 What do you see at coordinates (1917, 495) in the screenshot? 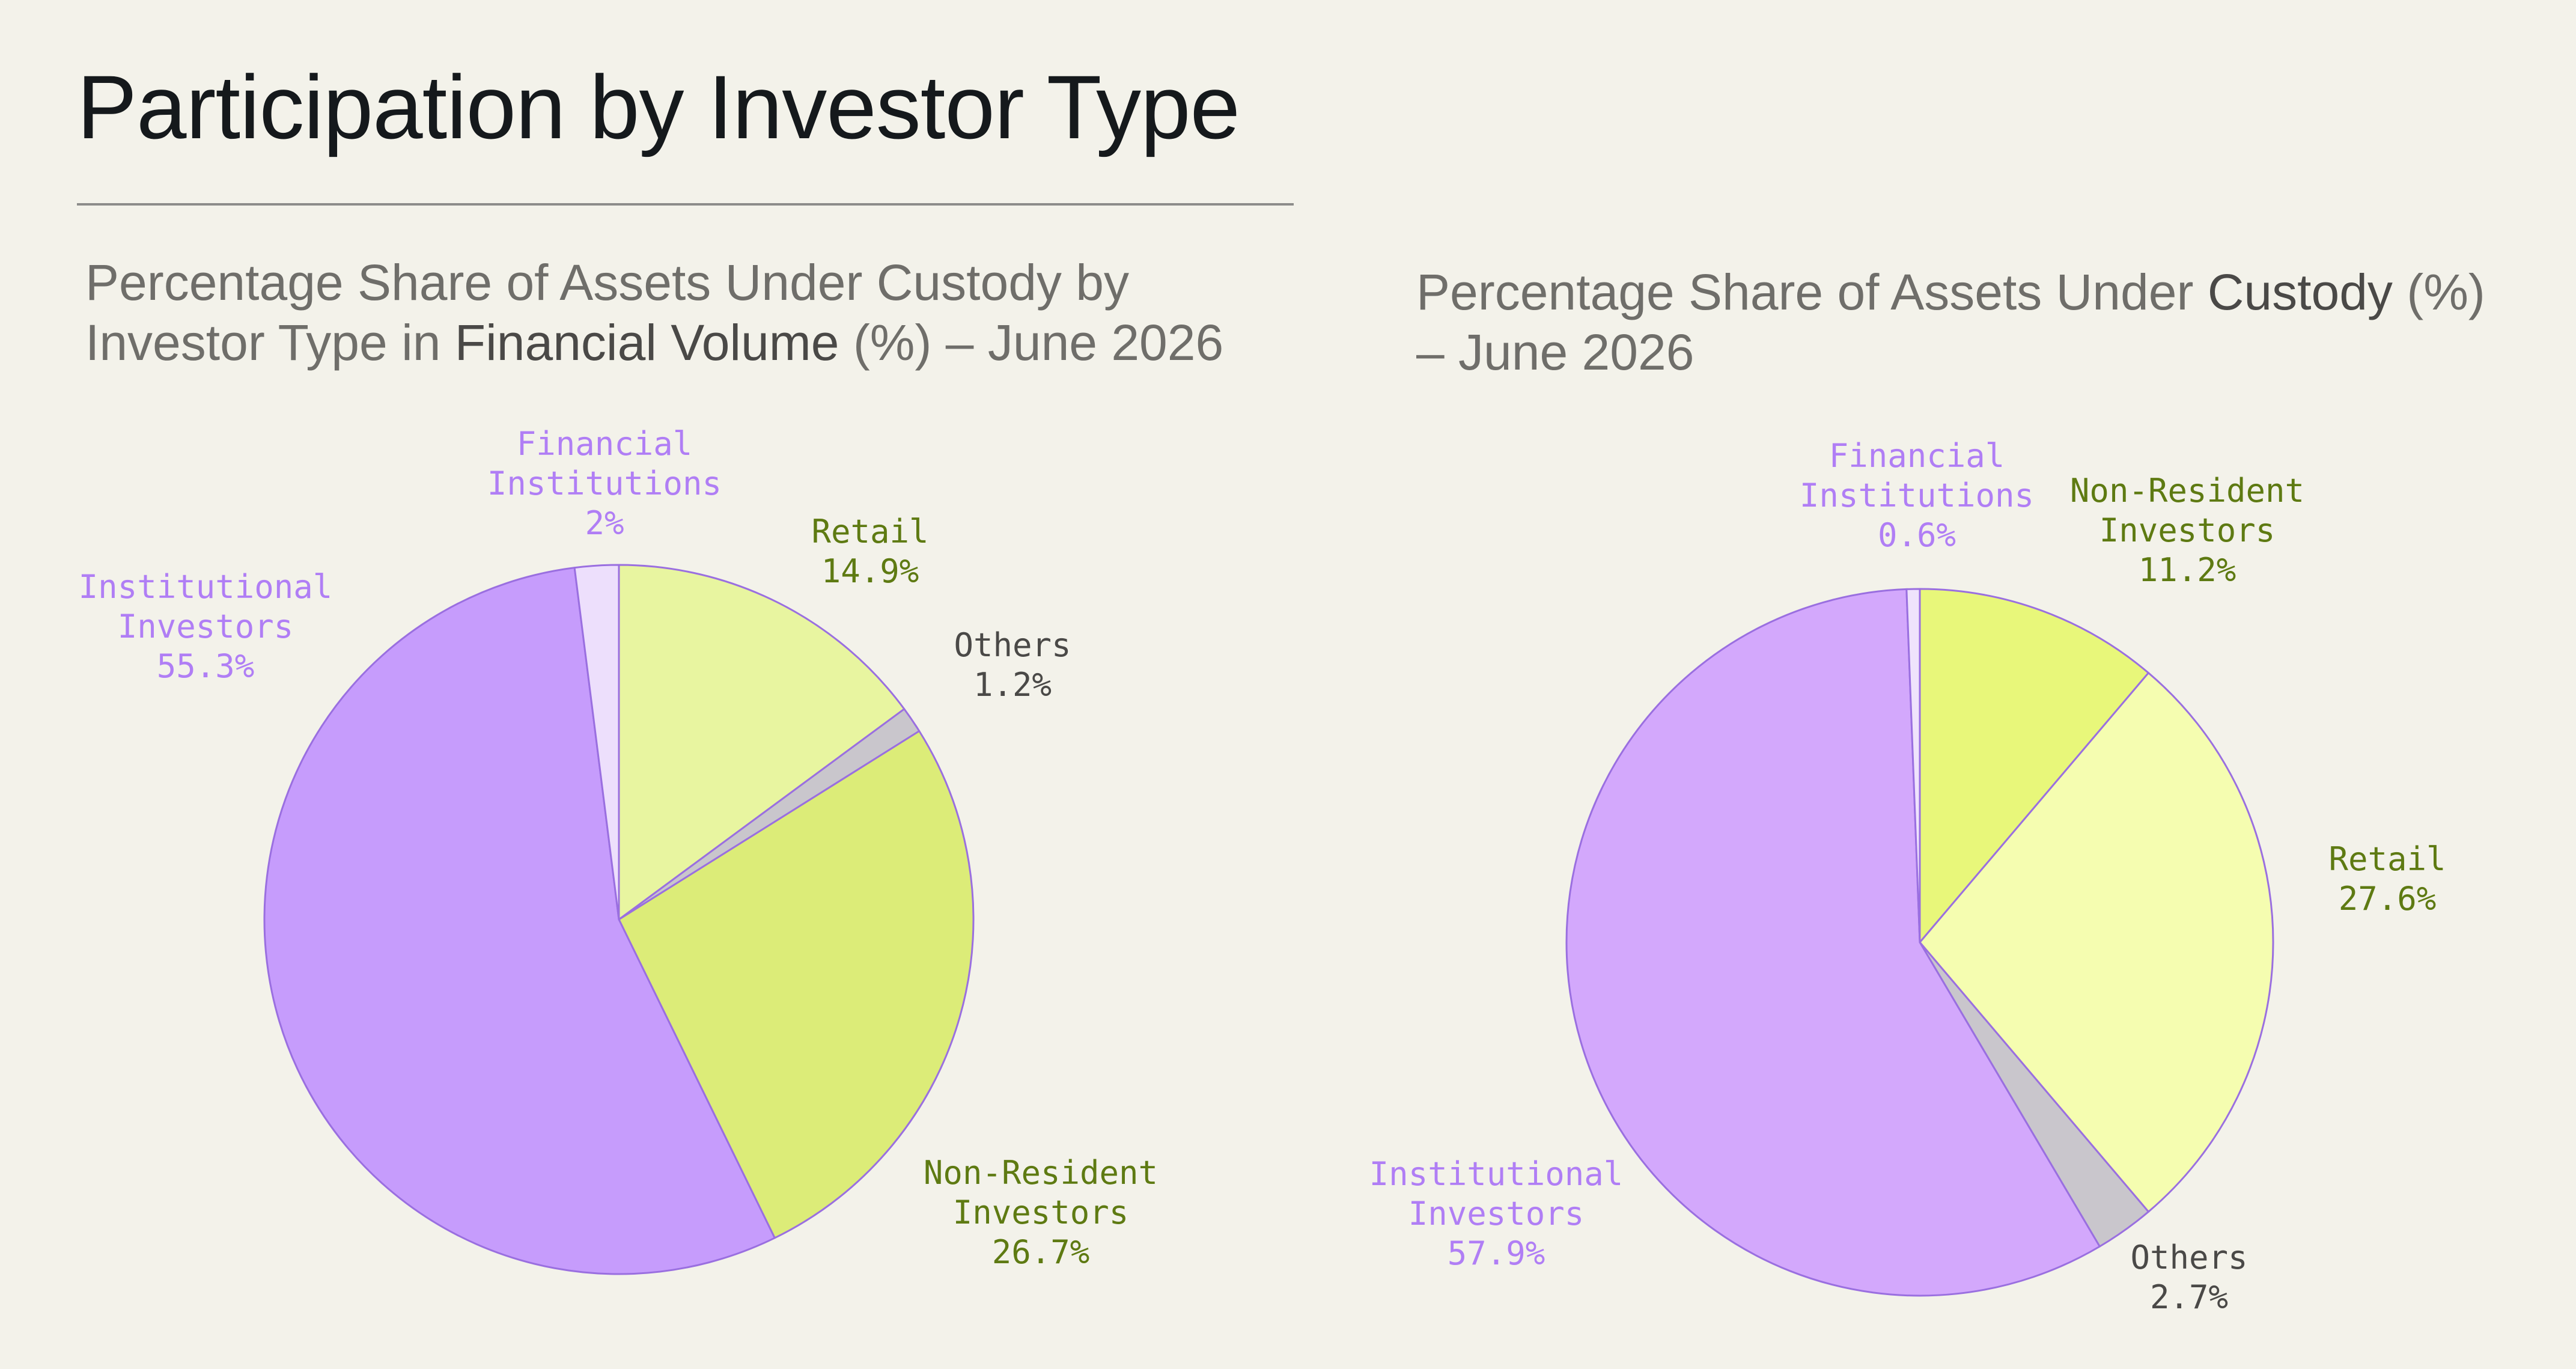
I see `slice-label-financial-institutions: Financial Institutions 0.6%` at bounding box center [1917, 495].